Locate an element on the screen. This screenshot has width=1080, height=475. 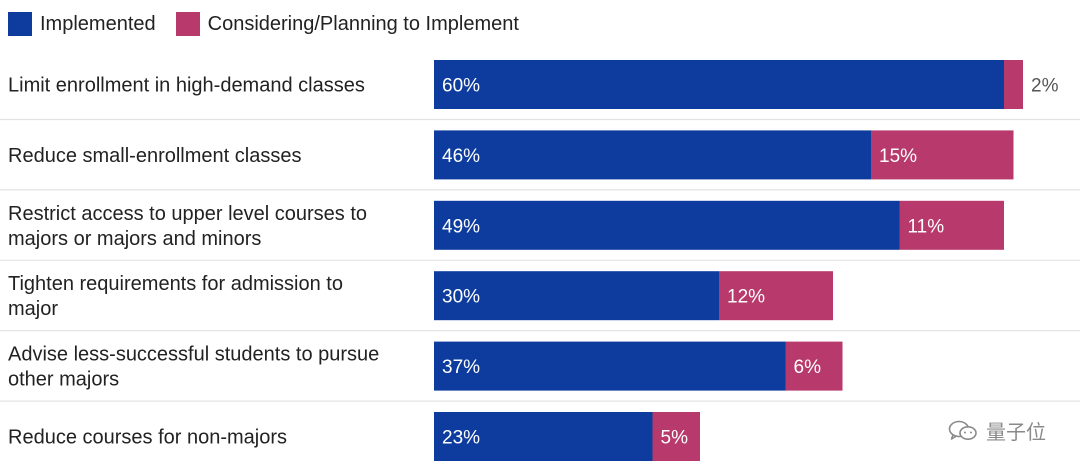
data-label-considering: 15% is located at coordinates (898, 156).